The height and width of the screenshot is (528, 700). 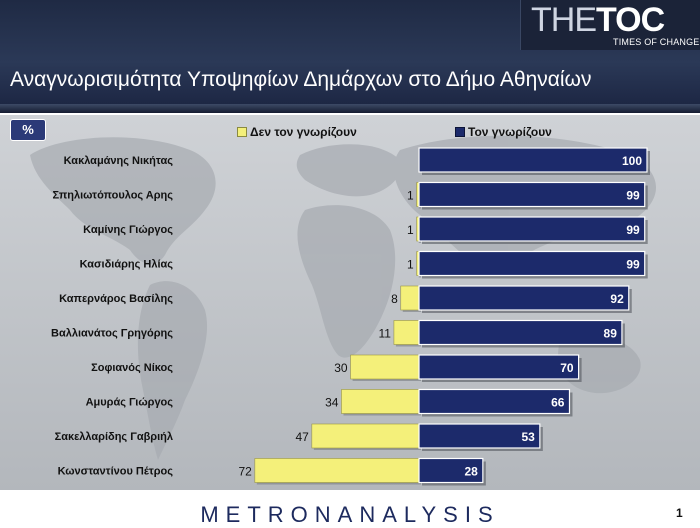 I want to click on category-label: Κασιδιάρης Ηλίας, so click(x=127, y=265).